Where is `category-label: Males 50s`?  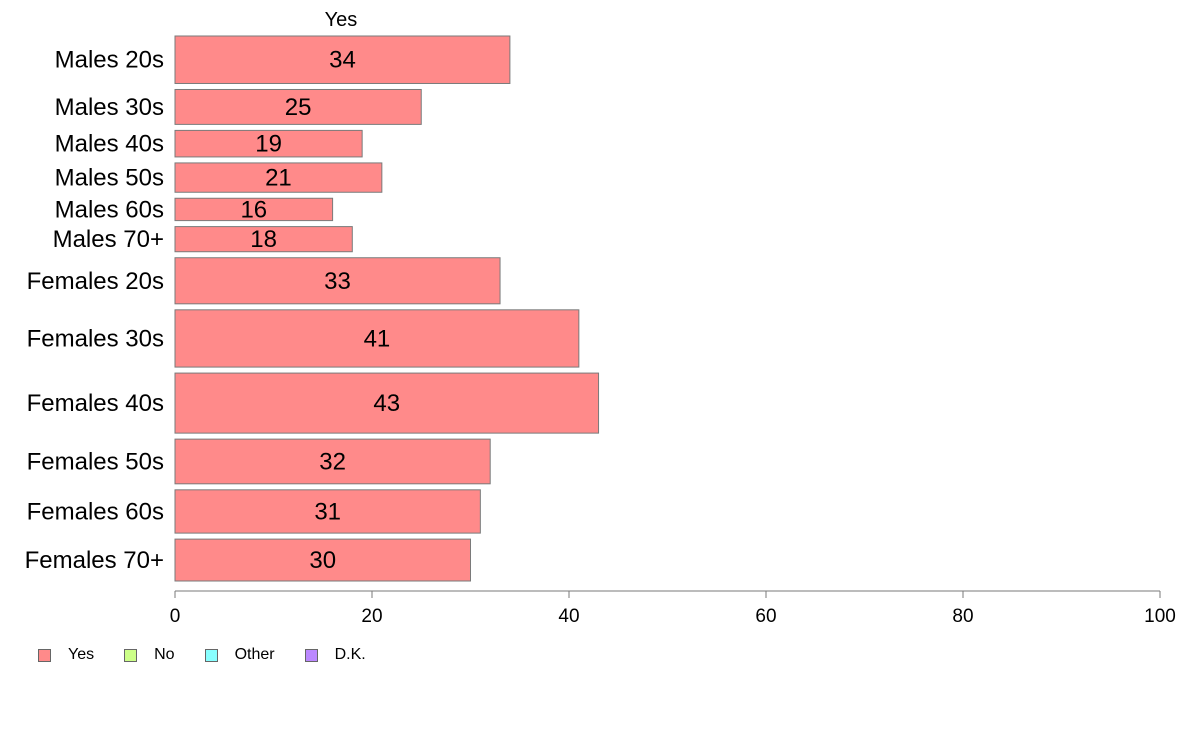
category-label: Males 50s is located at coordinates (109, 178).